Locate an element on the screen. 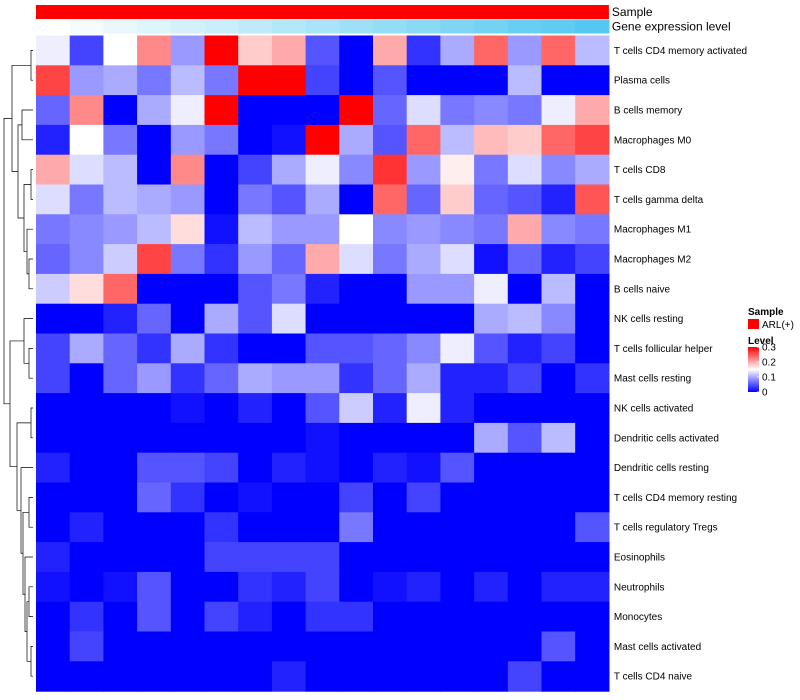 This screenshot has width=800, height=700. row-label: NK cells activated is located at coordinates (653, 409).